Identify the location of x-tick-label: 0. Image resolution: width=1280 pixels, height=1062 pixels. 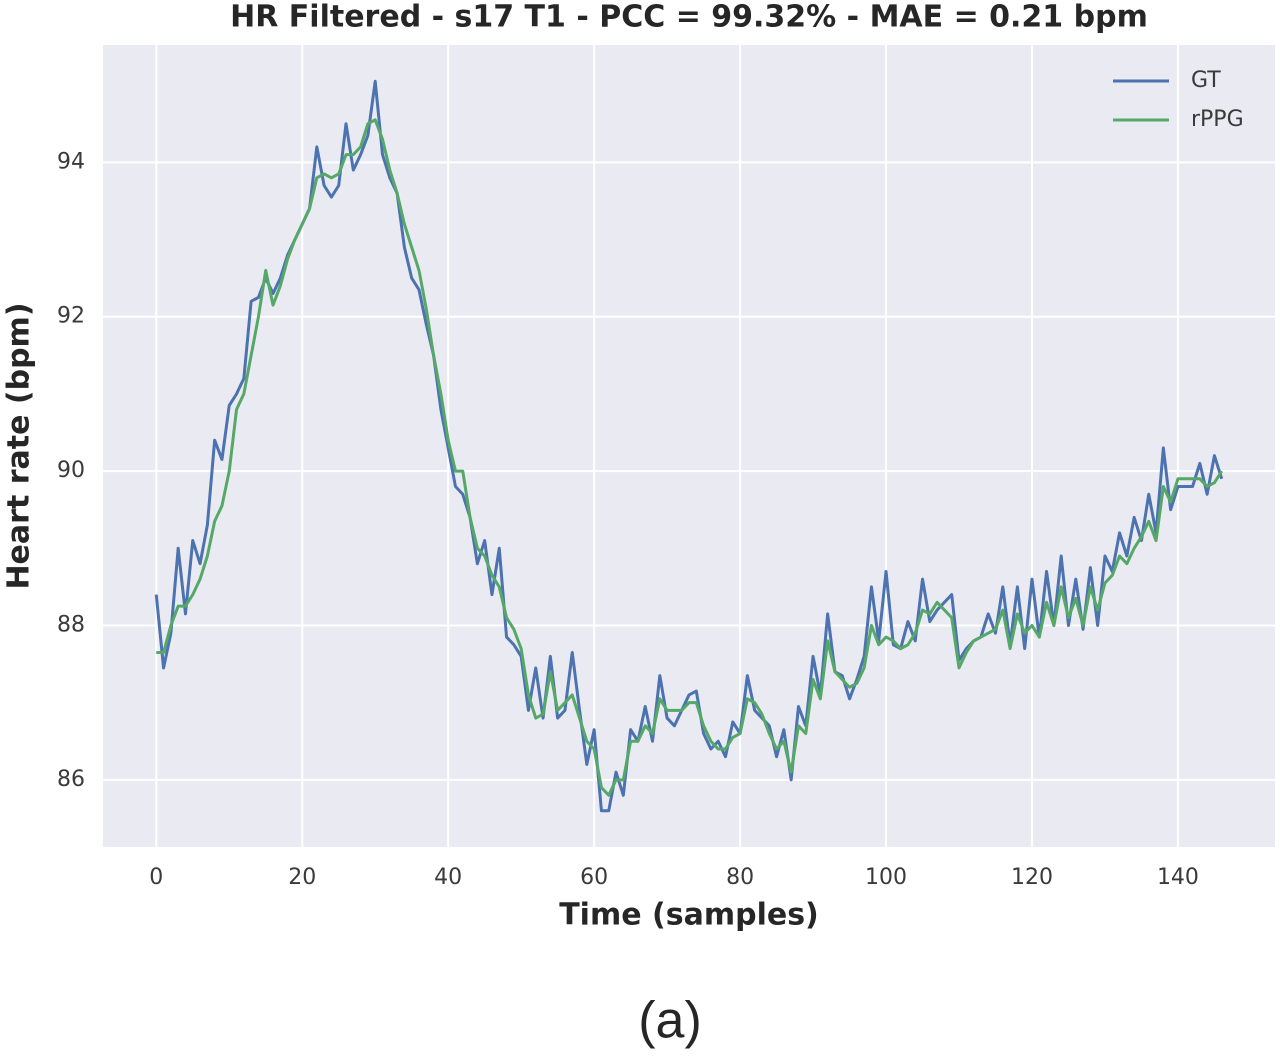
(156, 877).